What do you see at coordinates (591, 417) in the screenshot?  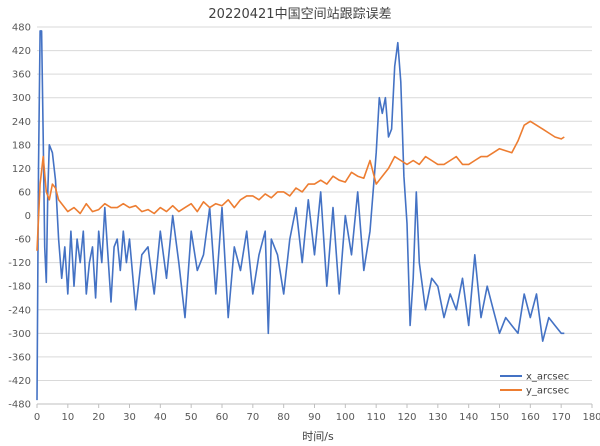 I see `x-tick-label: 180` at bounding box center [591, 417].